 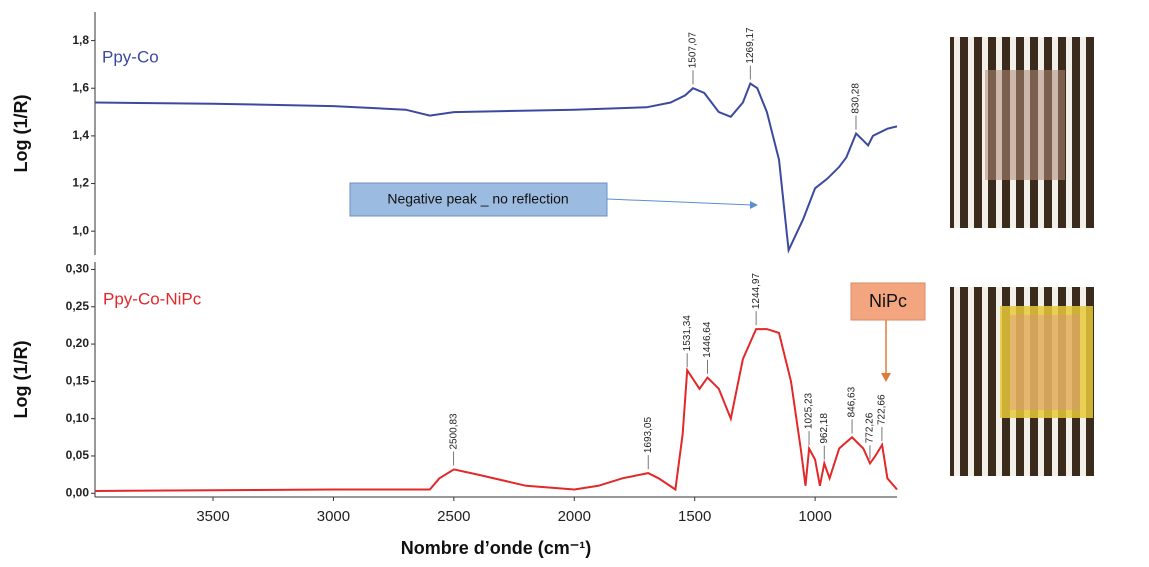 What do you see at coordinates (477, 199) in the screenshot?
I see `annotation: Negative peak _ no reflection` at bounding box center [477, 199].